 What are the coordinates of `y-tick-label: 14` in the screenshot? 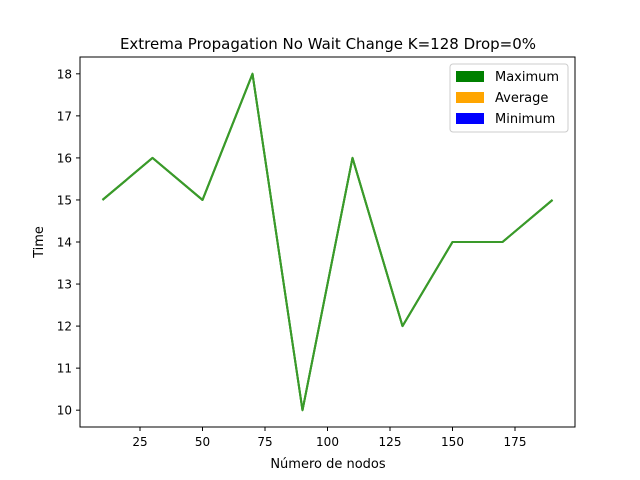 It's located at (64, 243).